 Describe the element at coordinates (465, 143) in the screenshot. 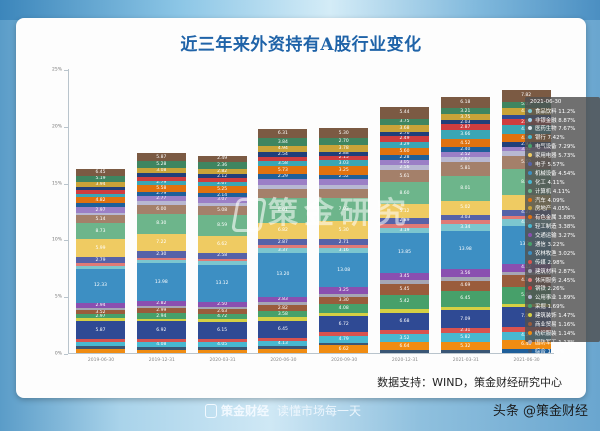

I see `bar-segment: 4.52` at that location.